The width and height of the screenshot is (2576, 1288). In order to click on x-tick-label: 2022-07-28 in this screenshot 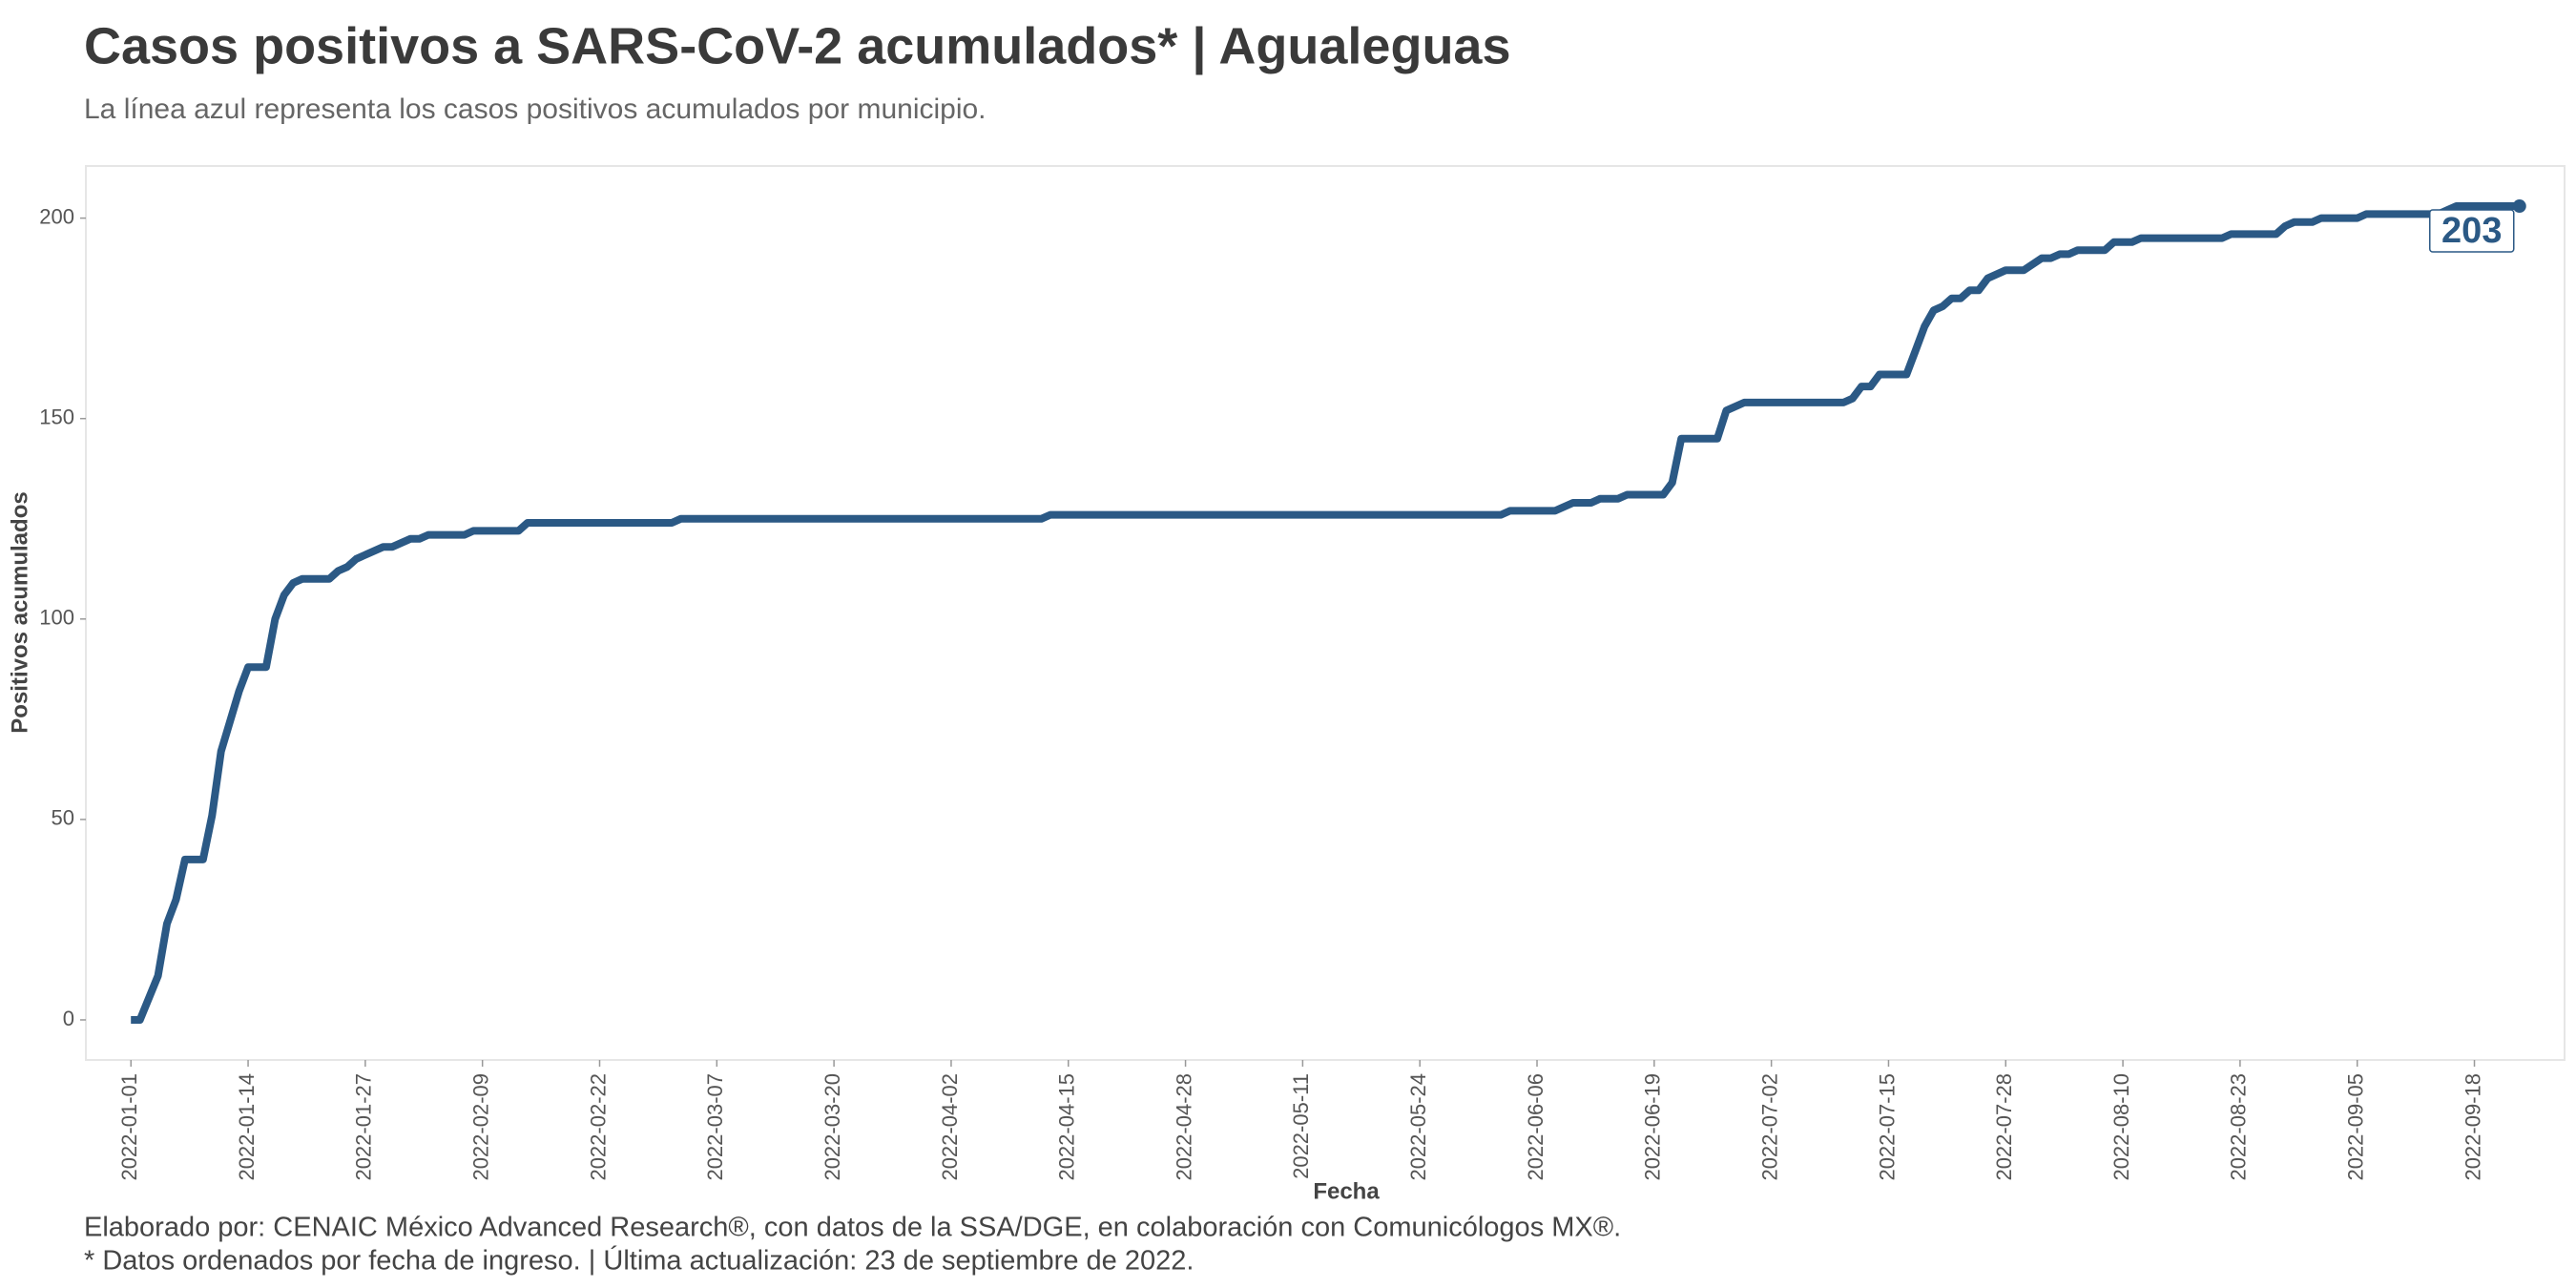, I will do `click(2004, 1127)`.